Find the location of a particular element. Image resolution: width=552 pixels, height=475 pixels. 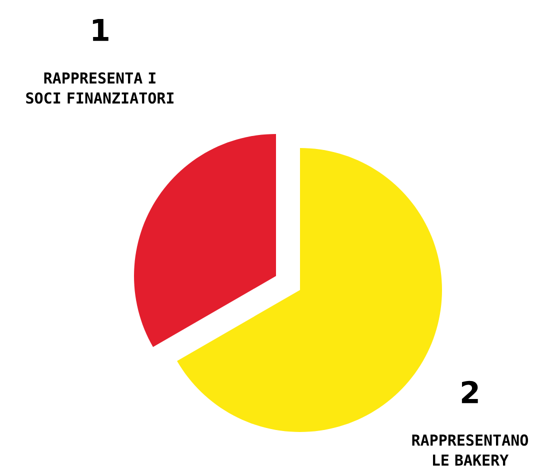

slice-label: RAPPRESENTA I SOCI FINANZIATORI is located at coordinates (100, 88).